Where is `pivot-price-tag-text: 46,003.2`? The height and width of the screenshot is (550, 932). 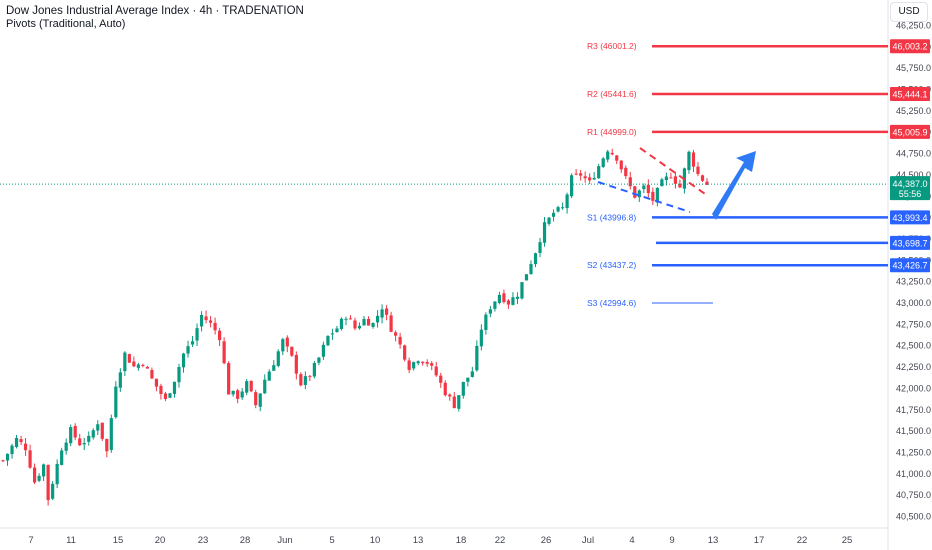 pivot-price-tag-text: 46,003.2 is located at coordinates (909, 47).